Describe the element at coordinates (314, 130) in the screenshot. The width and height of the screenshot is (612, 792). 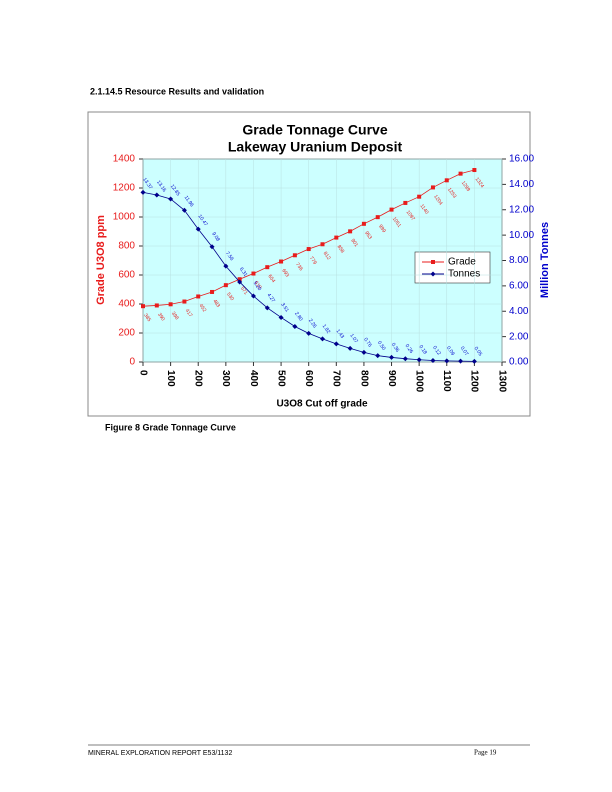
I see `chart-title: Grade Tonnage Curve` at that location.